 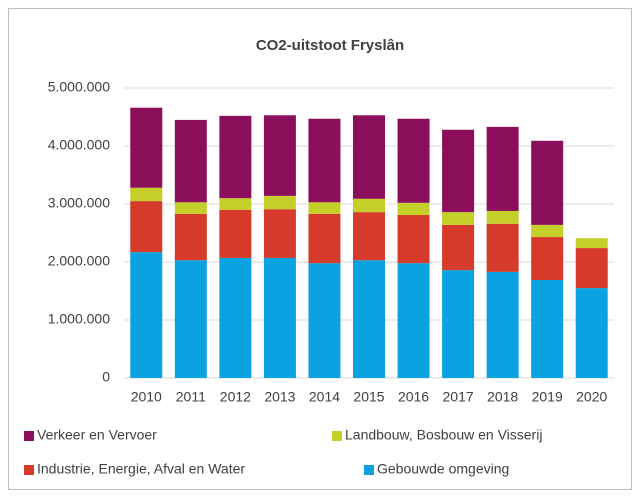 What do you see at coordinates (146, 397) in the screenshot?
I see `x-tick-label: 2010` at bounding box center [146, 397].